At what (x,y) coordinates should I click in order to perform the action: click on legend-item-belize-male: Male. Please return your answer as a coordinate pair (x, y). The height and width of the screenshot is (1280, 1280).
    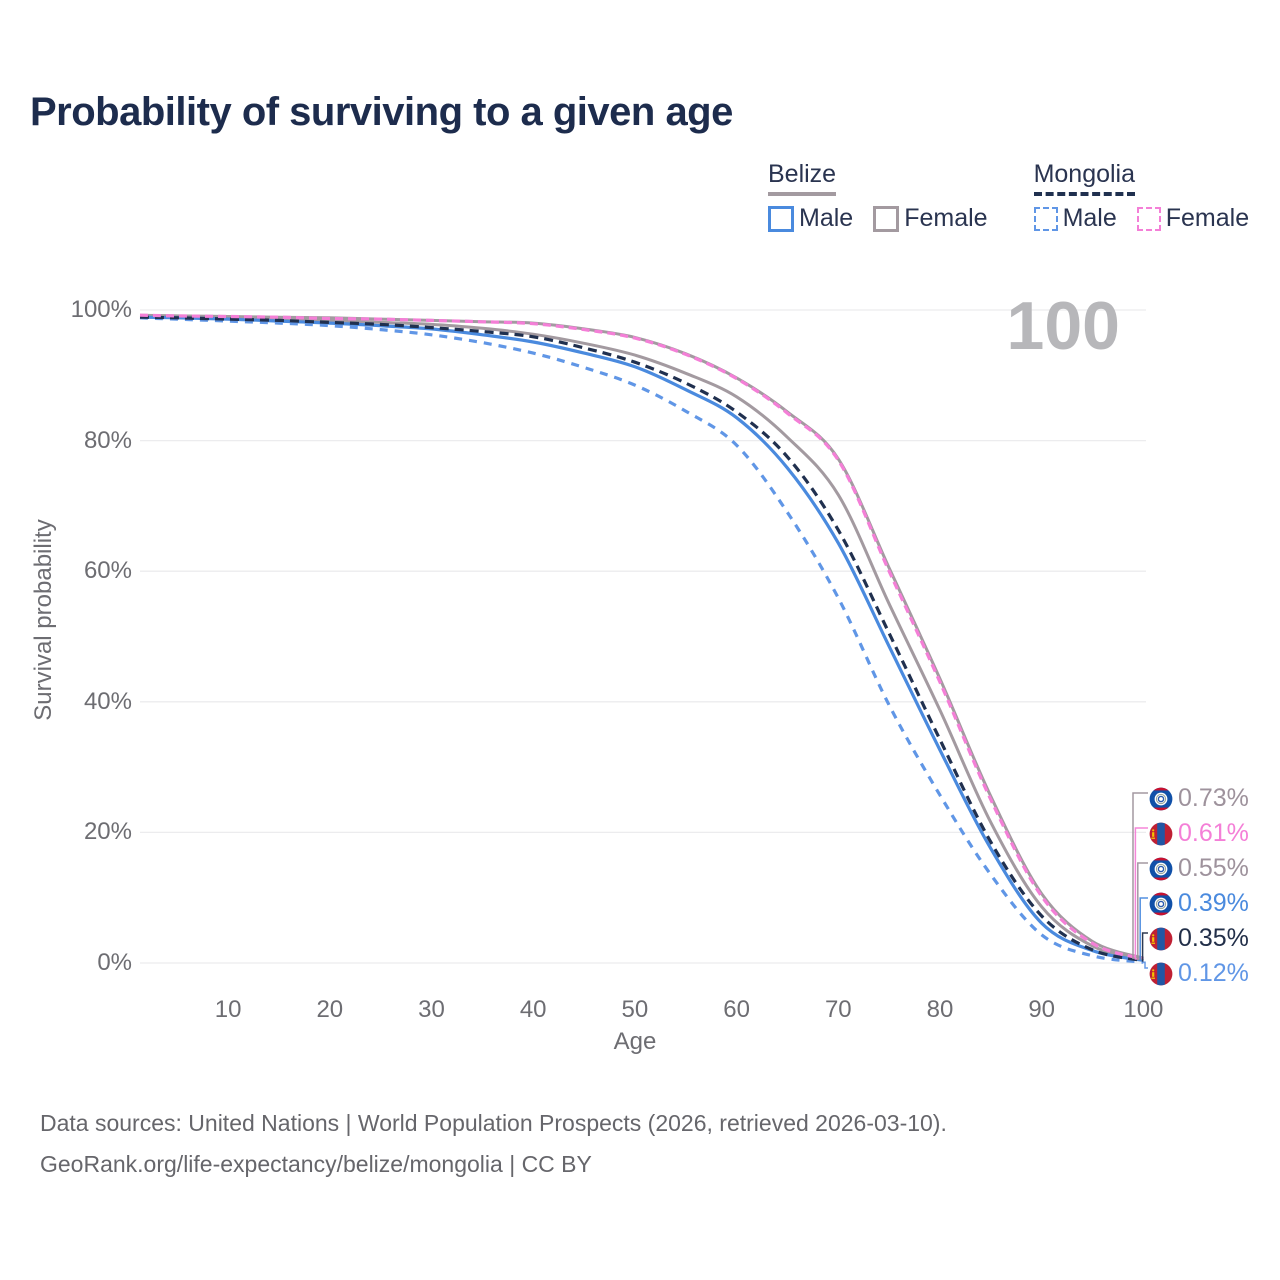
    Looking at the image, I should click on (810, 218).